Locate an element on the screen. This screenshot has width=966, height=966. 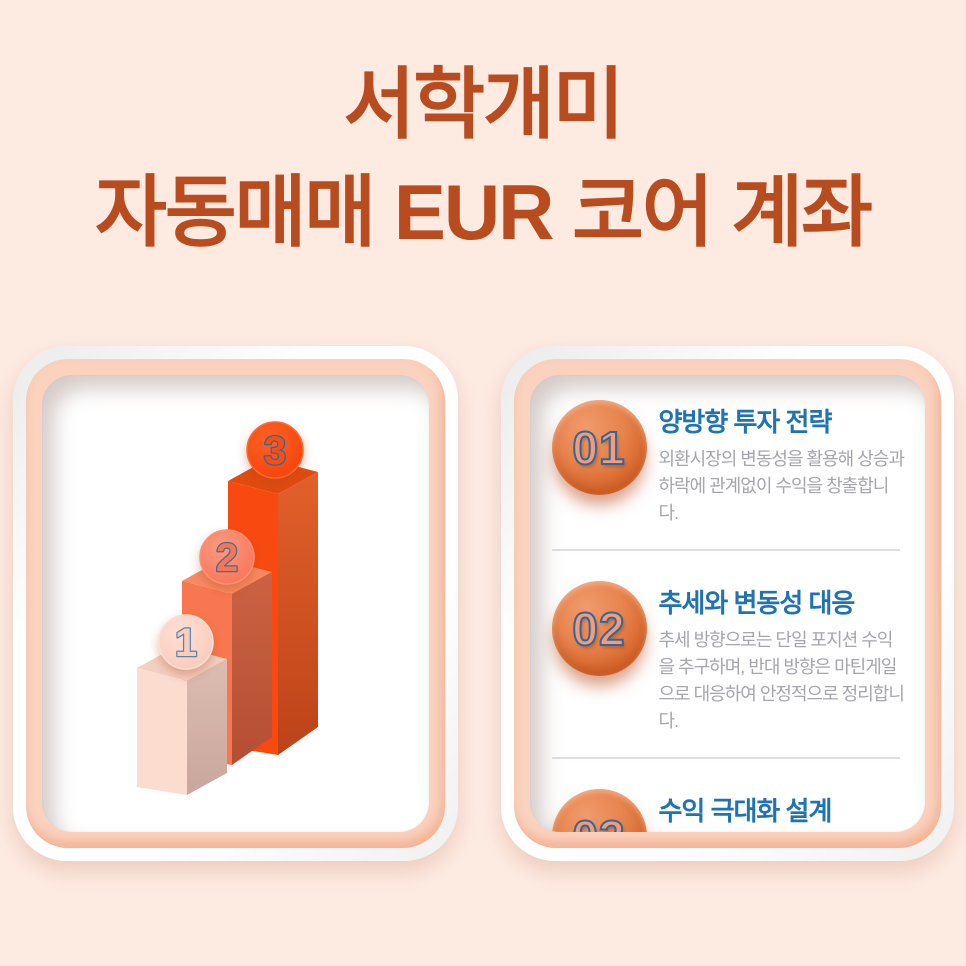
step-badge-01: 01 is located at coordinates (599, 447).